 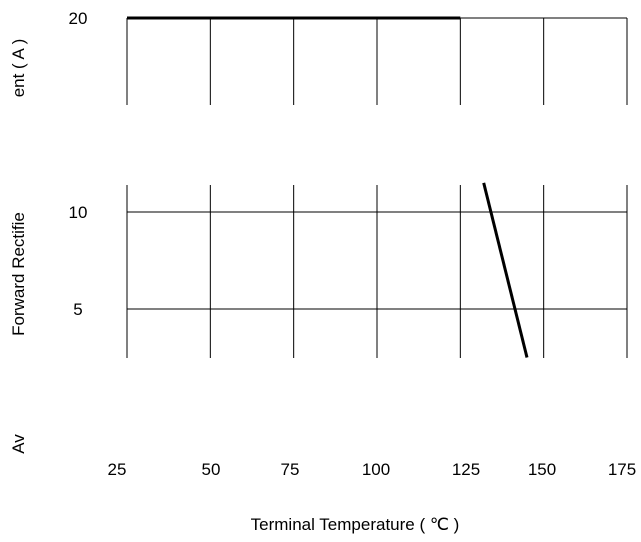 What do you see at coordinates (78, 212) in the screenshot?
I see `y-tick-label-10: 10` at bounding box center [78, 212].